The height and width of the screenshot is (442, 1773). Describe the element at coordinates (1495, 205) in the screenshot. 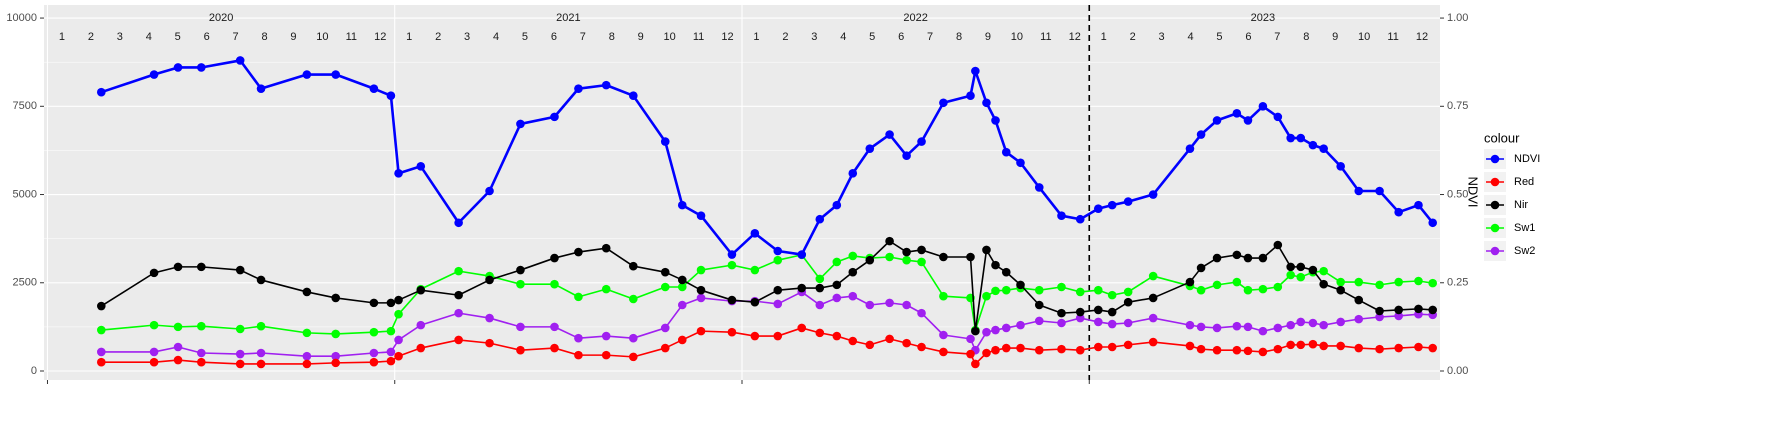

I see `legend-key-point` at that location.